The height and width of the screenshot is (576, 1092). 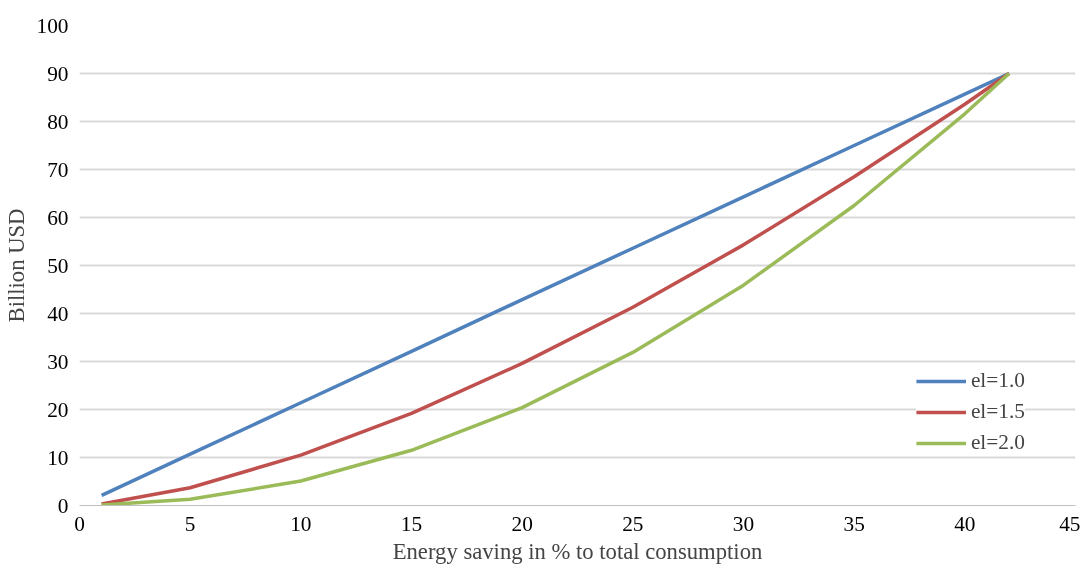 What do you see at coordinates (522, 523) in the screenshot?
I see `x-tick-label: 20` at bounding box center [522, 523].